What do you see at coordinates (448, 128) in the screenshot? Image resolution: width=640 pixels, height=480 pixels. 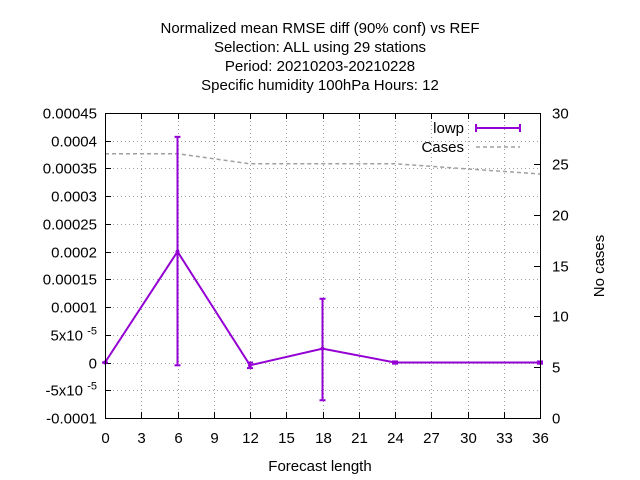 I see `legend-label-lowp: lowp` at bounding box center [448, 128].